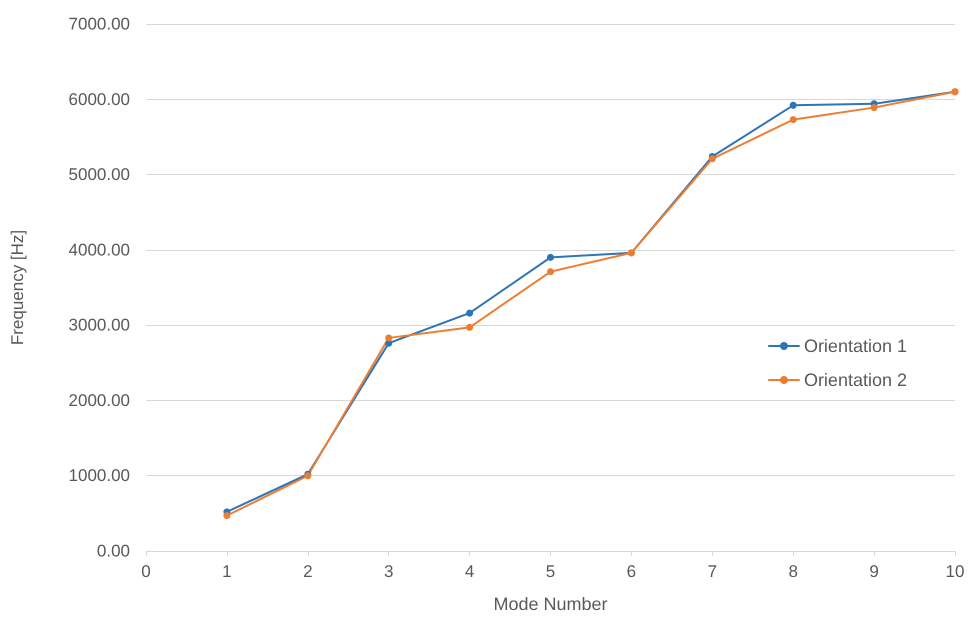 This screenshot has height=622, width=972. What do you see at coordinates (389, 571) in the screenshot?
I see `x-tick-label: 3` at bounding box center [389, 571].